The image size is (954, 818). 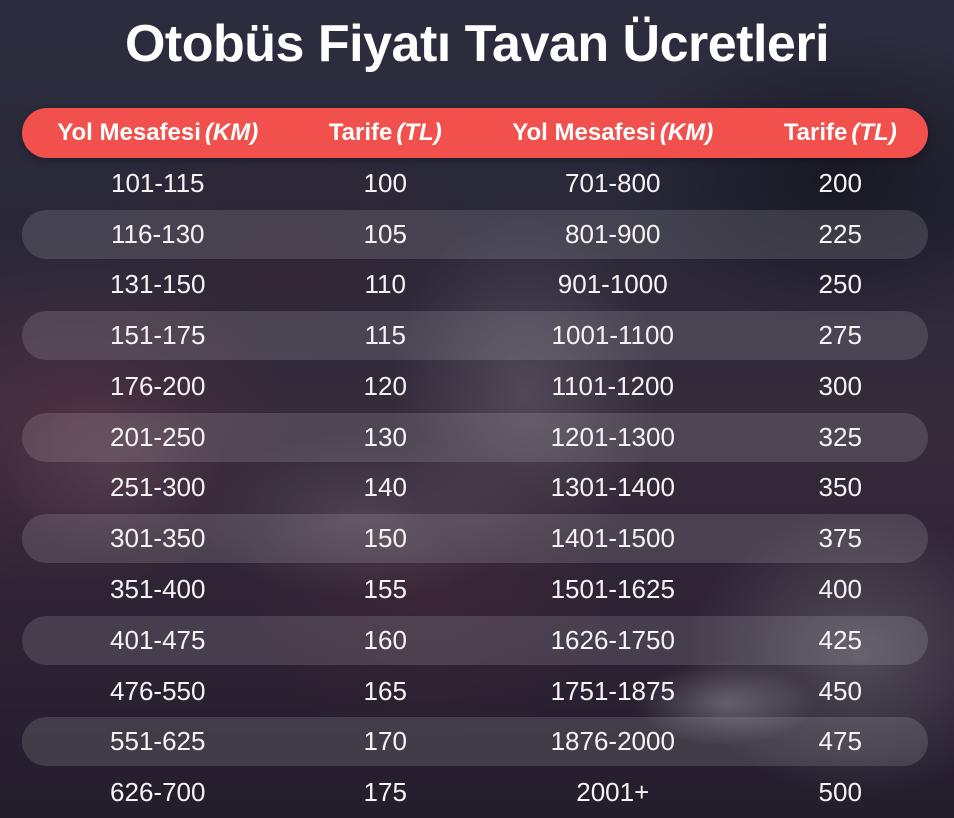 What do you see at coordinates (499, 691) in the screenshot?
I see `table-row-cells: 476-550 165 1751-1875 450` at bounding box center [499, 691].